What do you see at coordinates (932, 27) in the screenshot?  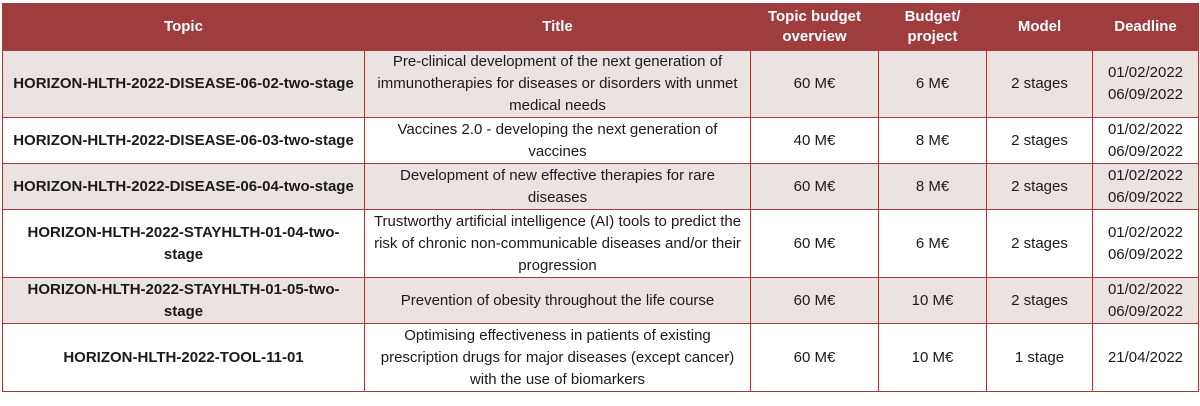 I see `header-budget-project: Budget/ project` at bounding box center [932, 27].